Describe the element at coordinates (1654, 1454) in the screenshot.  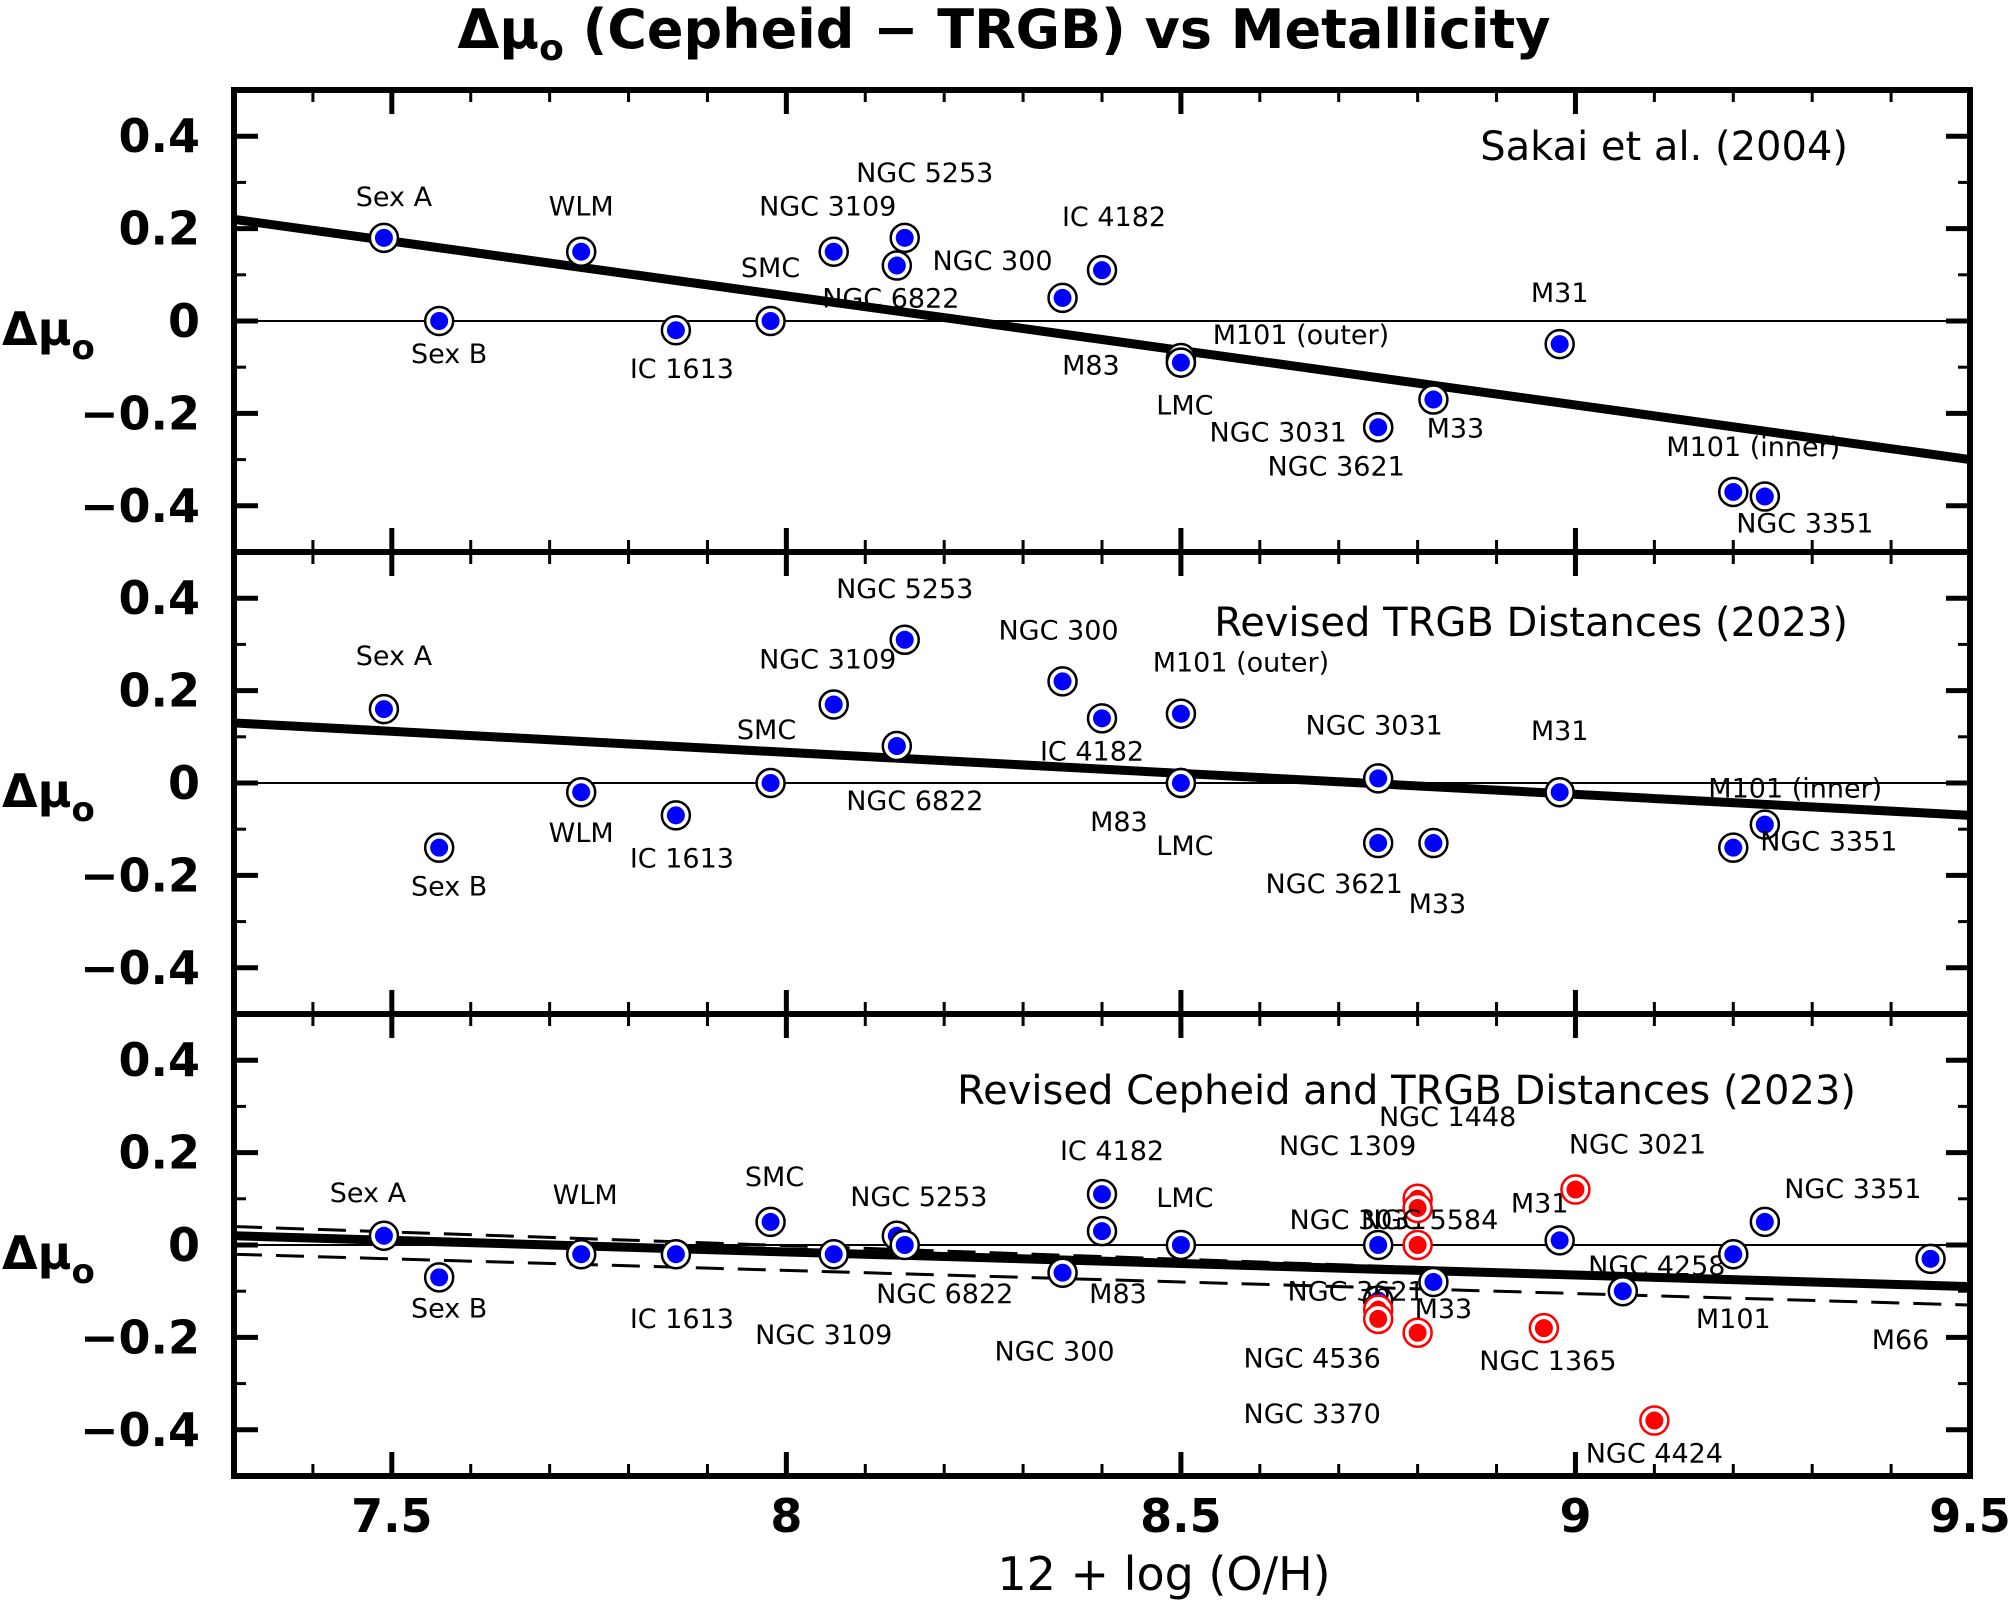
I see `point-label: NGC 4424` at that location.